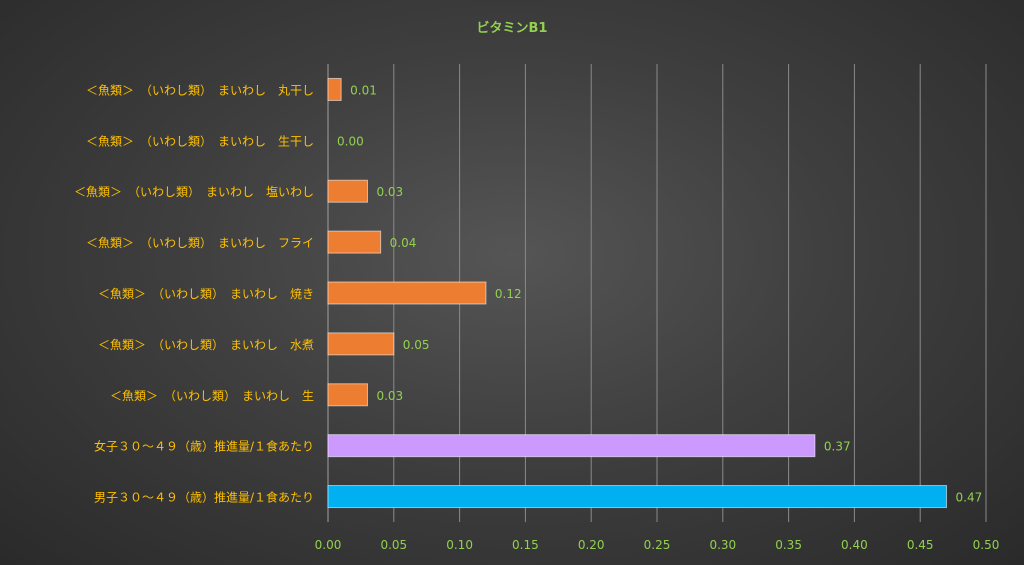  I want to click on category-label: ＜魚類＞ （いわし類） まいわし 焼き, so click(206, 294).